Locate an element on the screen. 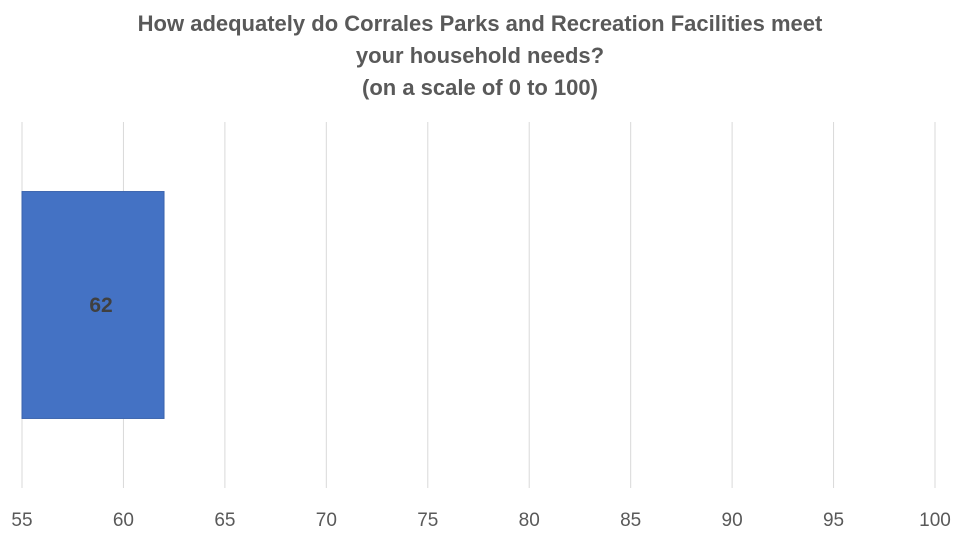 The image size is (960, 540). data-labels: 62 is located at coordinates (100, 305).